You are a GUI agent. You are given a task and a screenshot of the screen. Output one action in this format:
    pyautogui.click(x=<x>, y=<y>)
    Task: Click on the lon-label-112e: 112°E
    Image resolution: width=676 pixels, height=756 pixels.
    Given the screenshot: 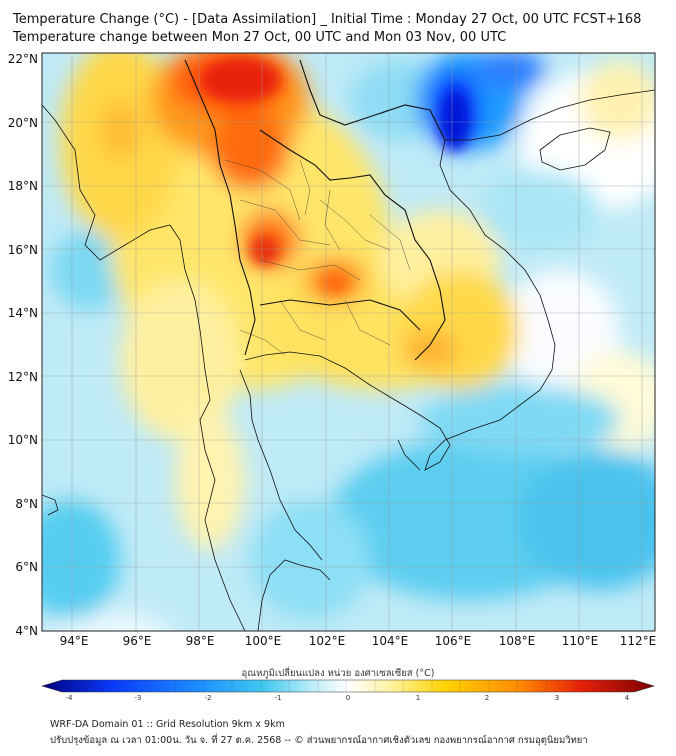 What is the action you would take?
    pyautogui.click(x=638, y=641)
    